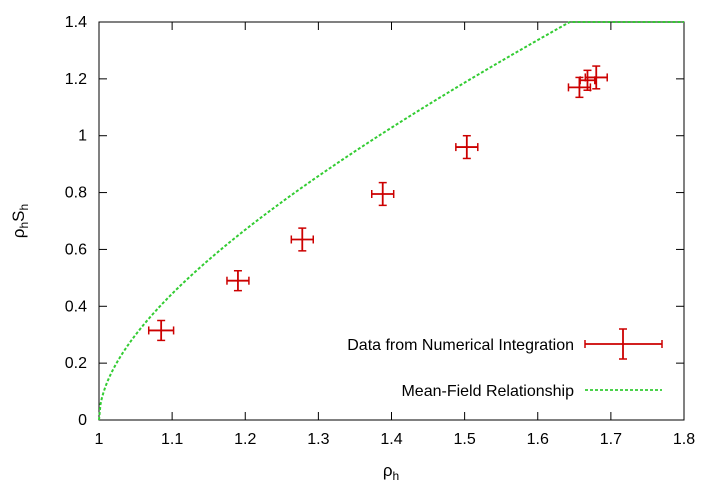 The height and width of the screenshot is (504, 720). What do you see at coordinates (318, 439) in the screenshot?
I see `x-tick-label: 1.3` at bounding box center [318, 439].